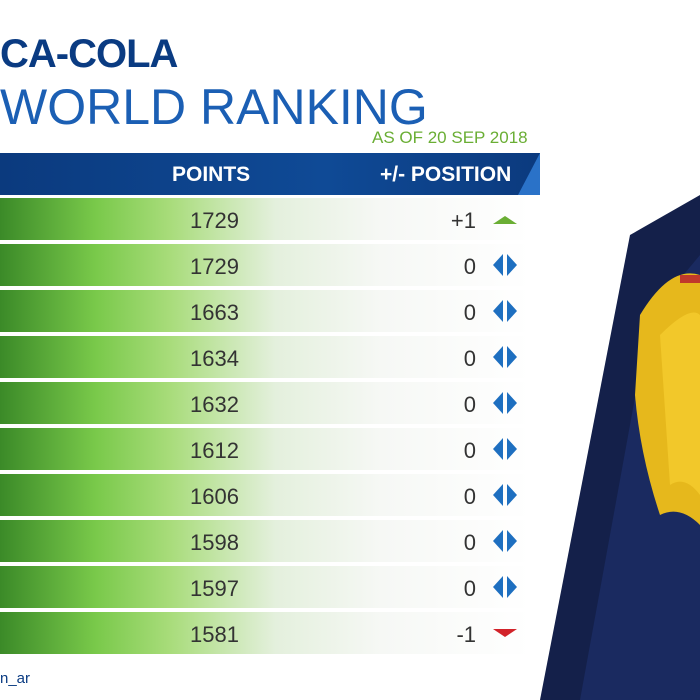 This screenshot has height=700, width=700. What do you see at coordinates (270, 174) in the screenshot?
I see `table-header: POINTS +/- POSITION` at bounding box center [270, 174].